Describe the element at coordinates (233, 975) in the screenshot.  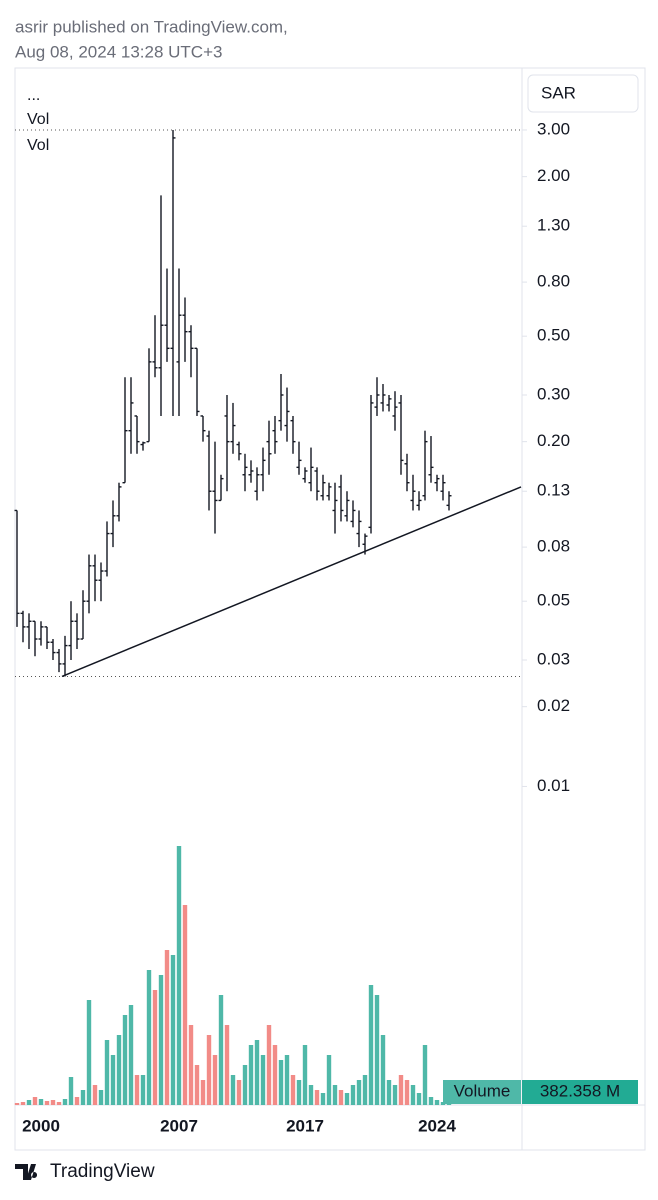
I see `volume-series` at that location.